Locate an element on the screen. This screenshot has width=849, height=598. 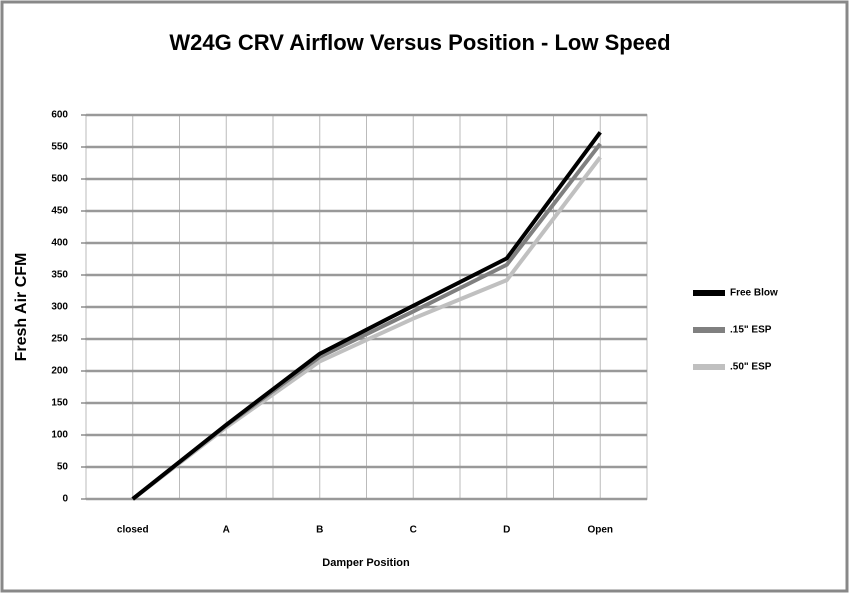
x-axis-label: Damper Position is located at coordinates (366, 563).